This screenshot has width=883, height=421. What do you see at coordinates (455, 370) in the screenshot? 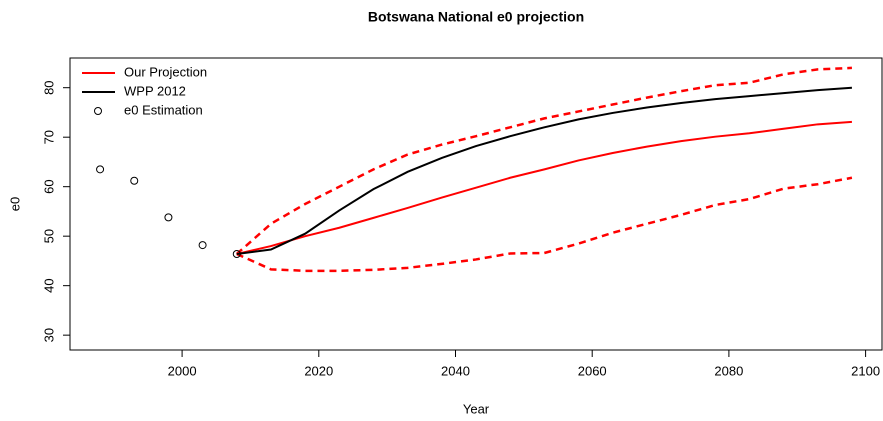
I see `x-tick-label: 2040` at bounding box center [455, 370].